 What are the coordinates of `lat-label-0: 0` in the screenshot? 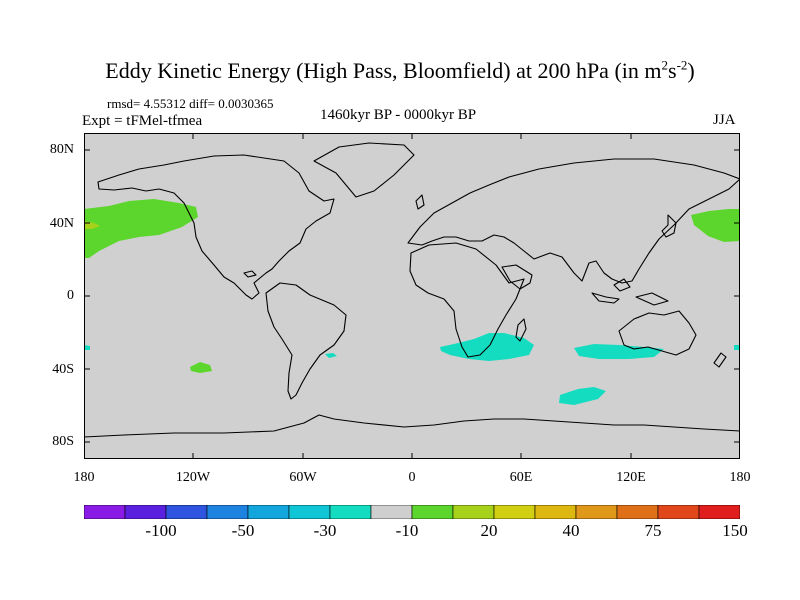 It's located at (70, 295).